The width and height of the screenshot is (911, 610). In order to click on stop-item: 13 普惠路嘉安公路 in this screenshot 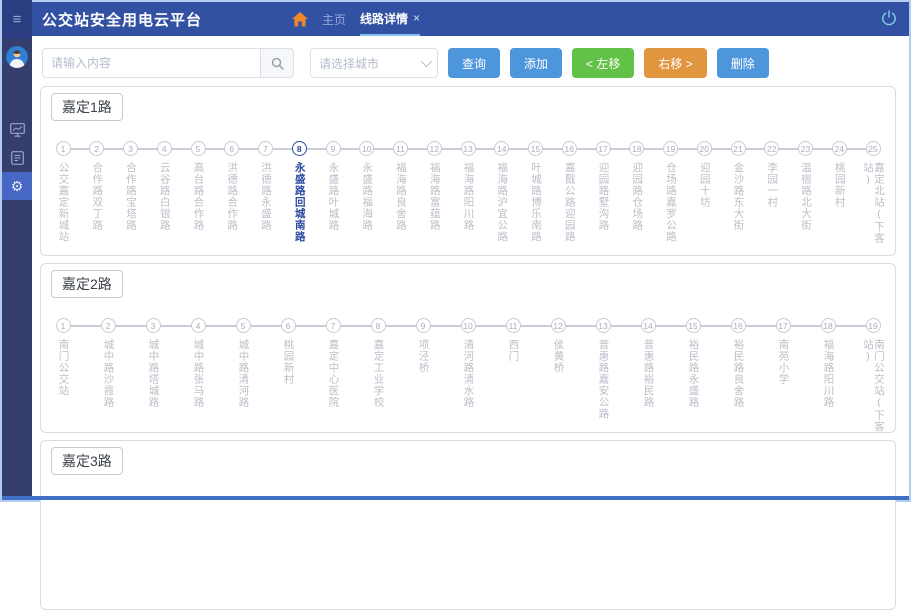, I will do `click(603, 375)`.